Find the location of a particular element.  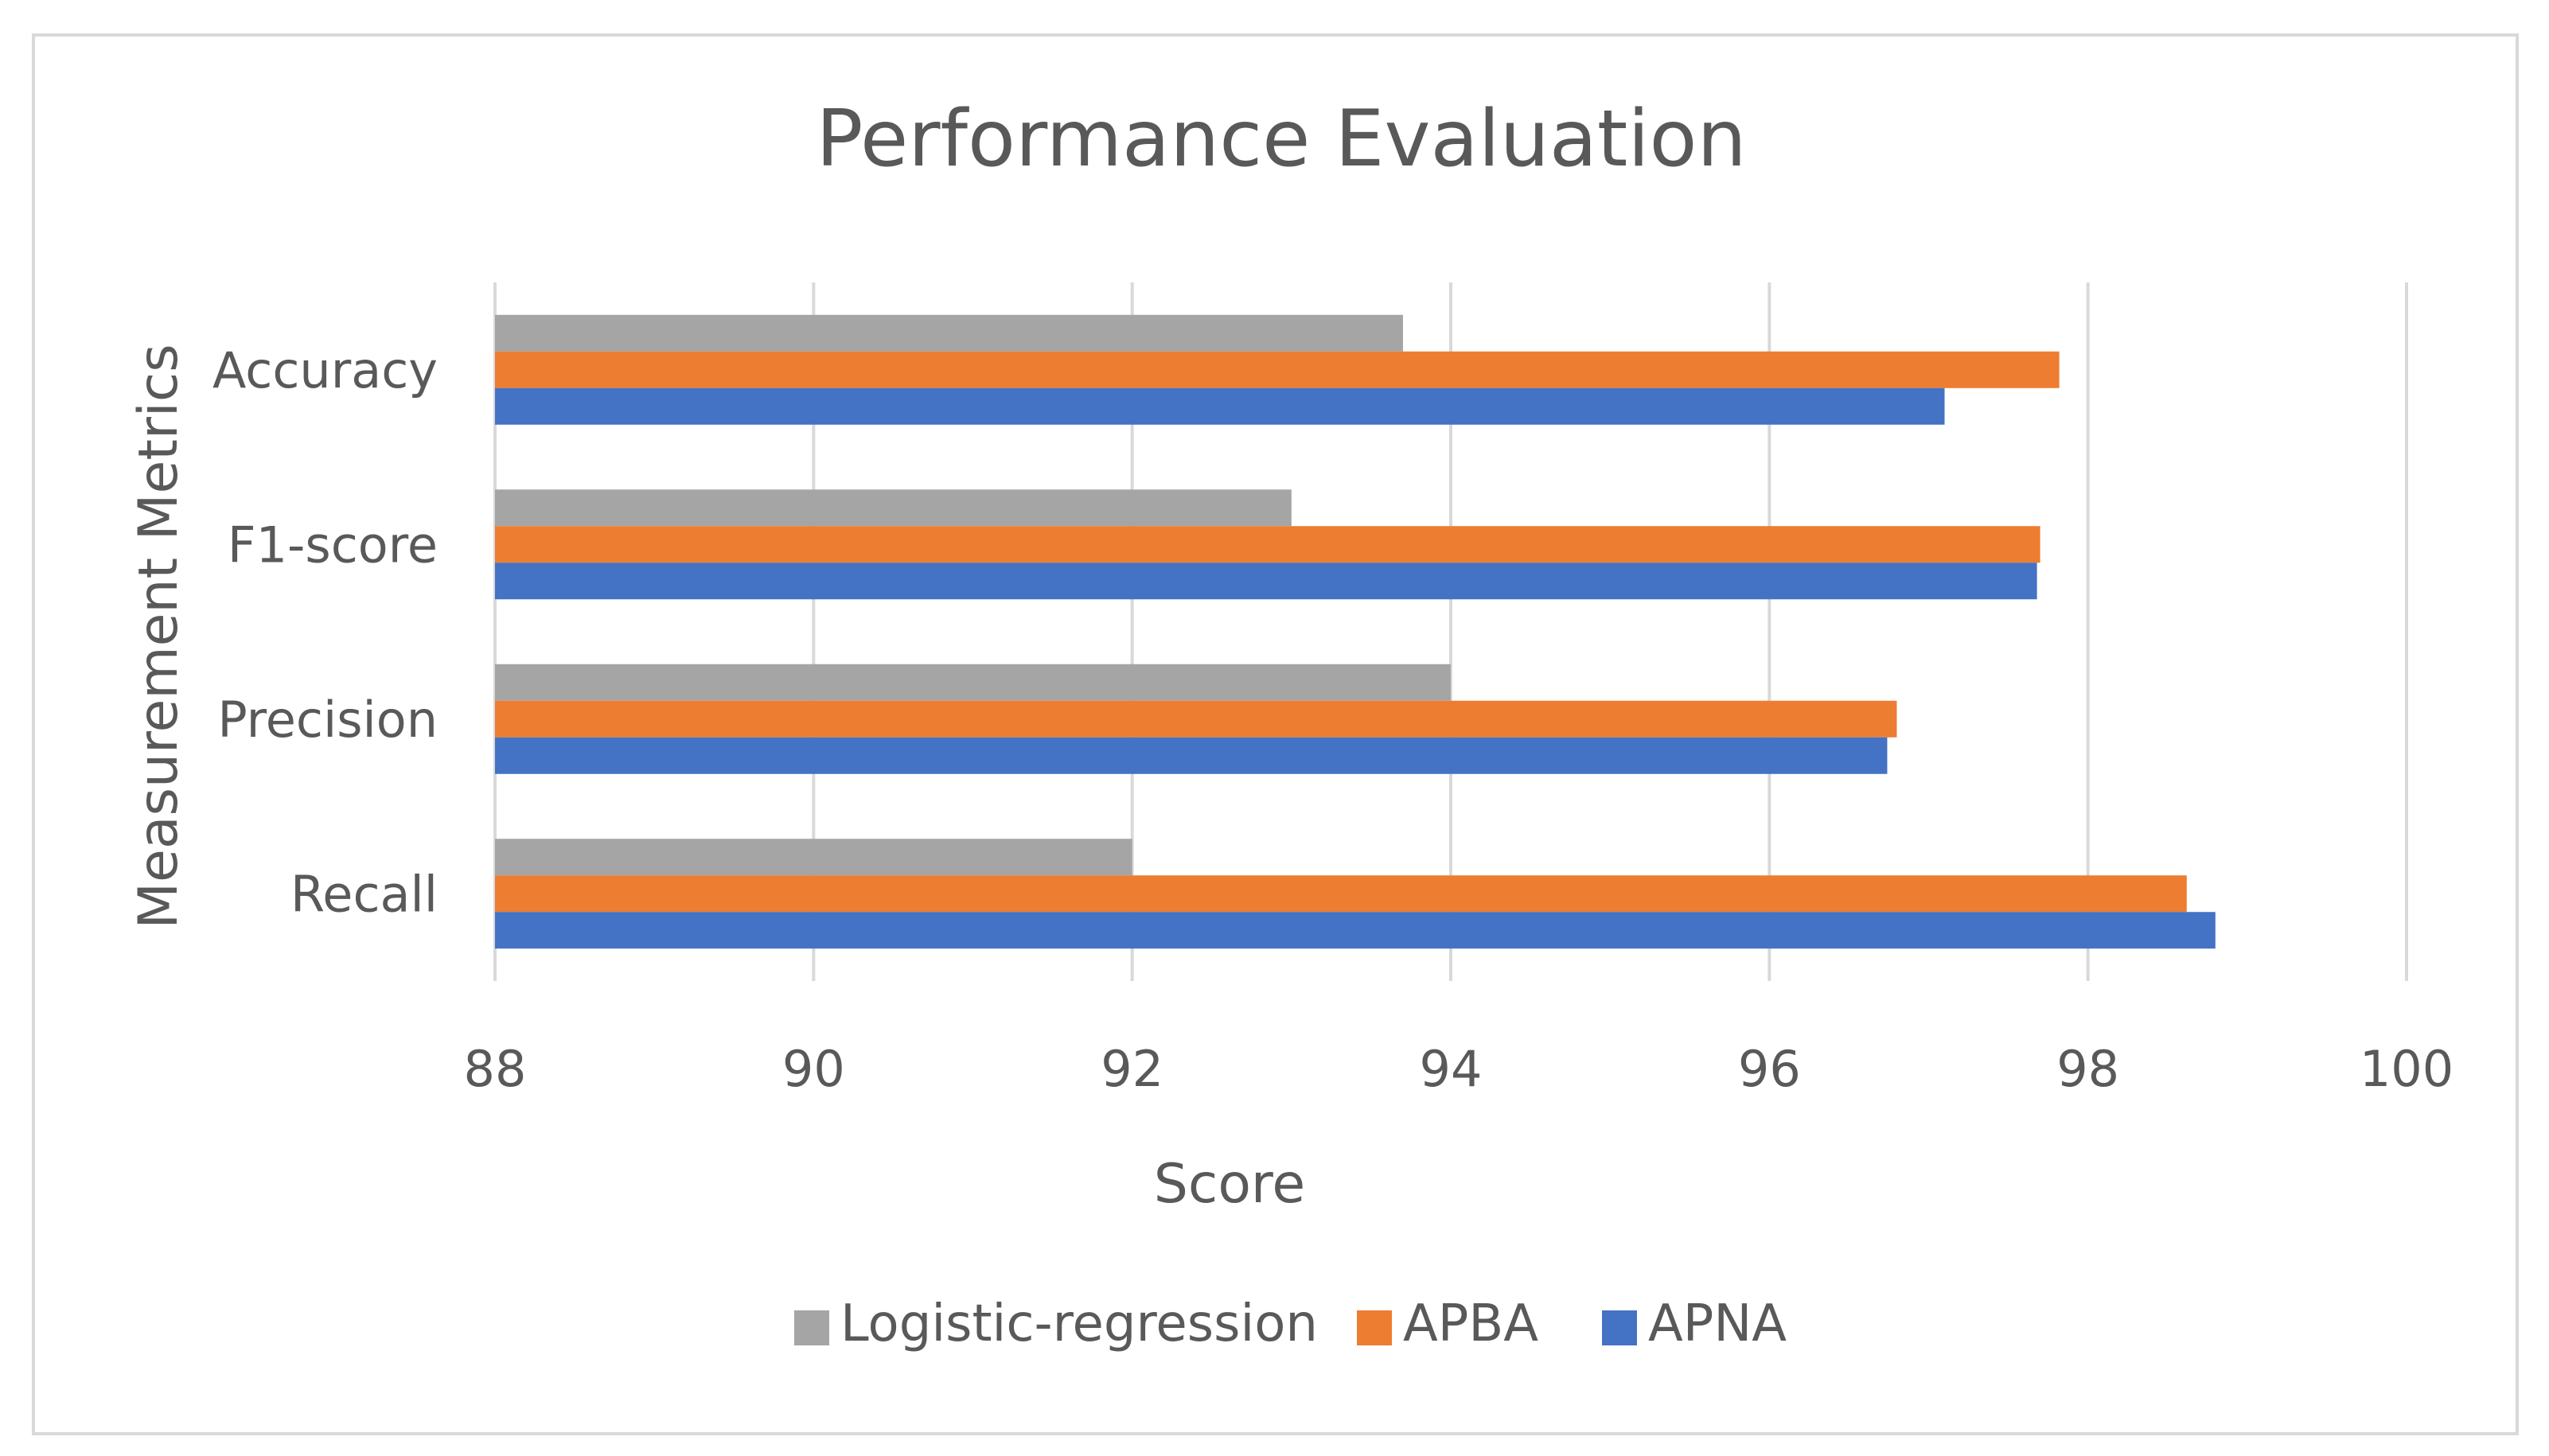

bar-logistic-regression-recall is located at coordinates (813, 857).